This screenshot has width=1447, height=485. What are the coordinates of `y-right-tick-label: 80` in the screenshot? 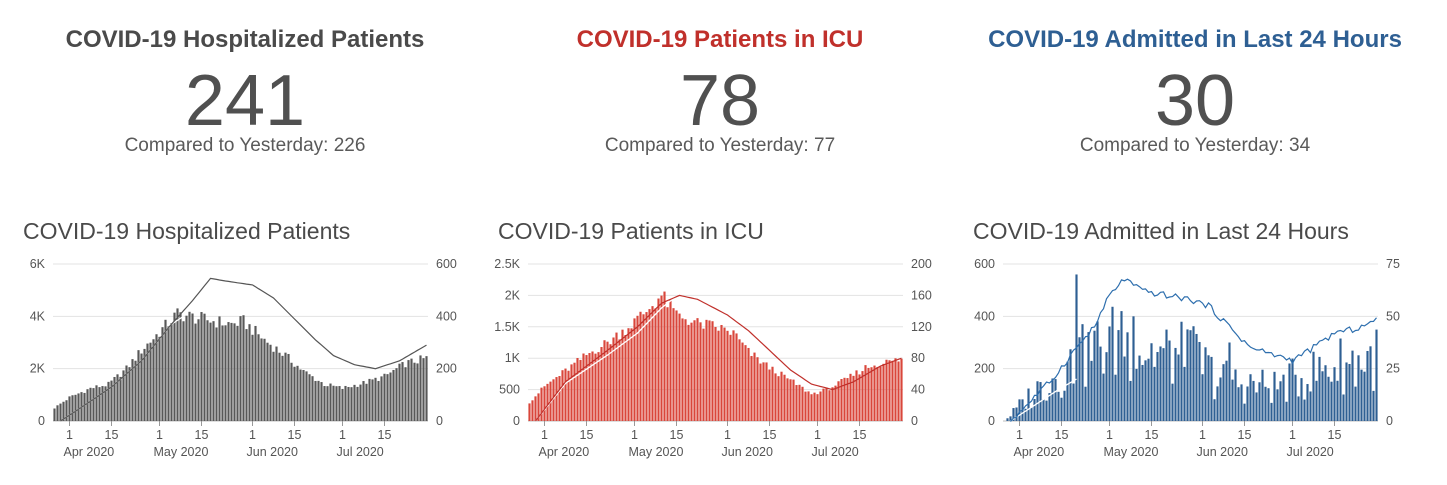 It's located at (918, 358).